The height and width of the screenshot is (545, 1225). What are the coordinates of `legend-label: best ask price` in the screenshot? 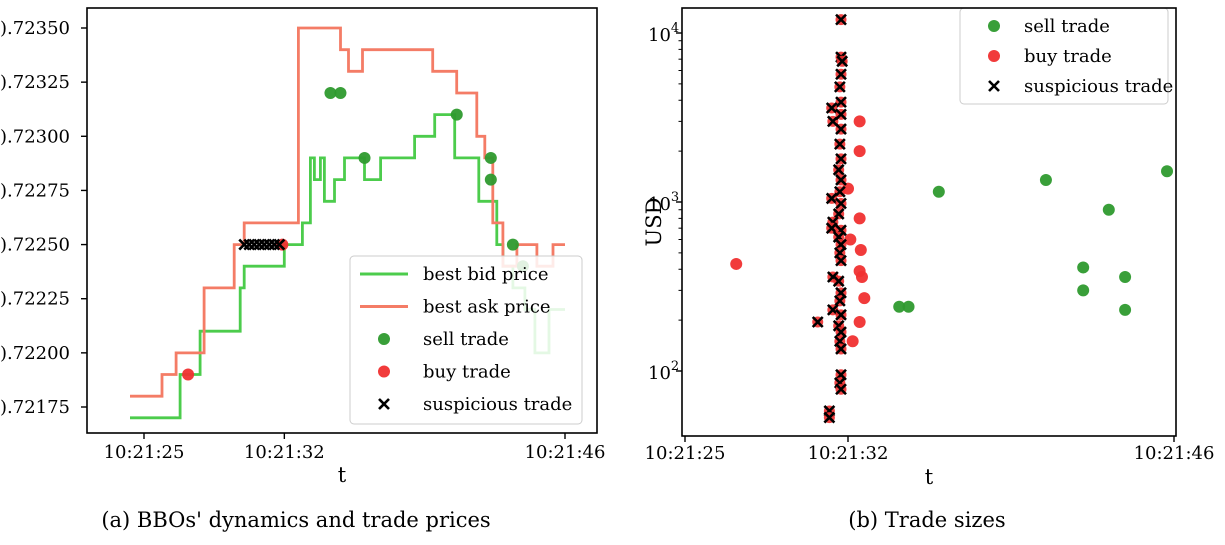 It's located at (487, 307).